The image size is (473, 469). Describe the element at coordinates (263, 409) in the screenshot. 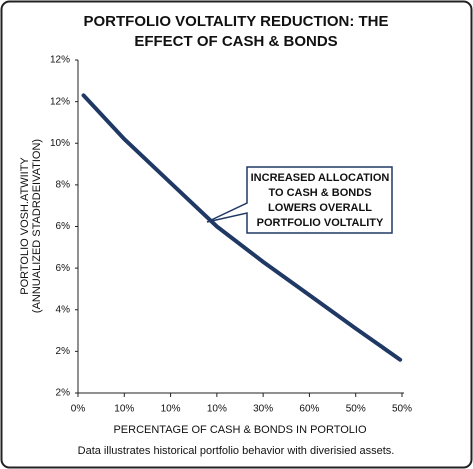

I see `x-tick-label: 30%` at that location.